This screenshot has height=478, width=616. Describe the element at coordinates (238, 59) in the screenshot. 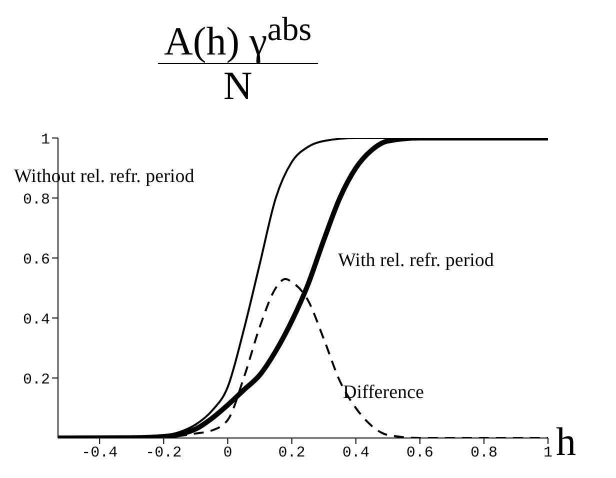

I see `y-axis-title: A(h) γ$^{abs}$ N` at that location.